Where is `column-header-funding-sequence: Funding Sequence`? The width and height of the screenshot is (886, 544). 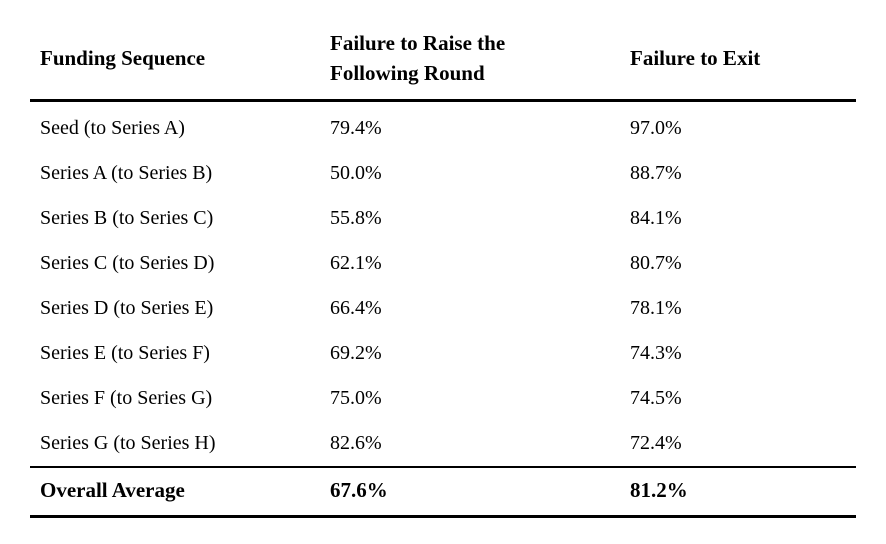 column-header-funding-sequence: Funding Sequence is located at coordinates (175, 58).